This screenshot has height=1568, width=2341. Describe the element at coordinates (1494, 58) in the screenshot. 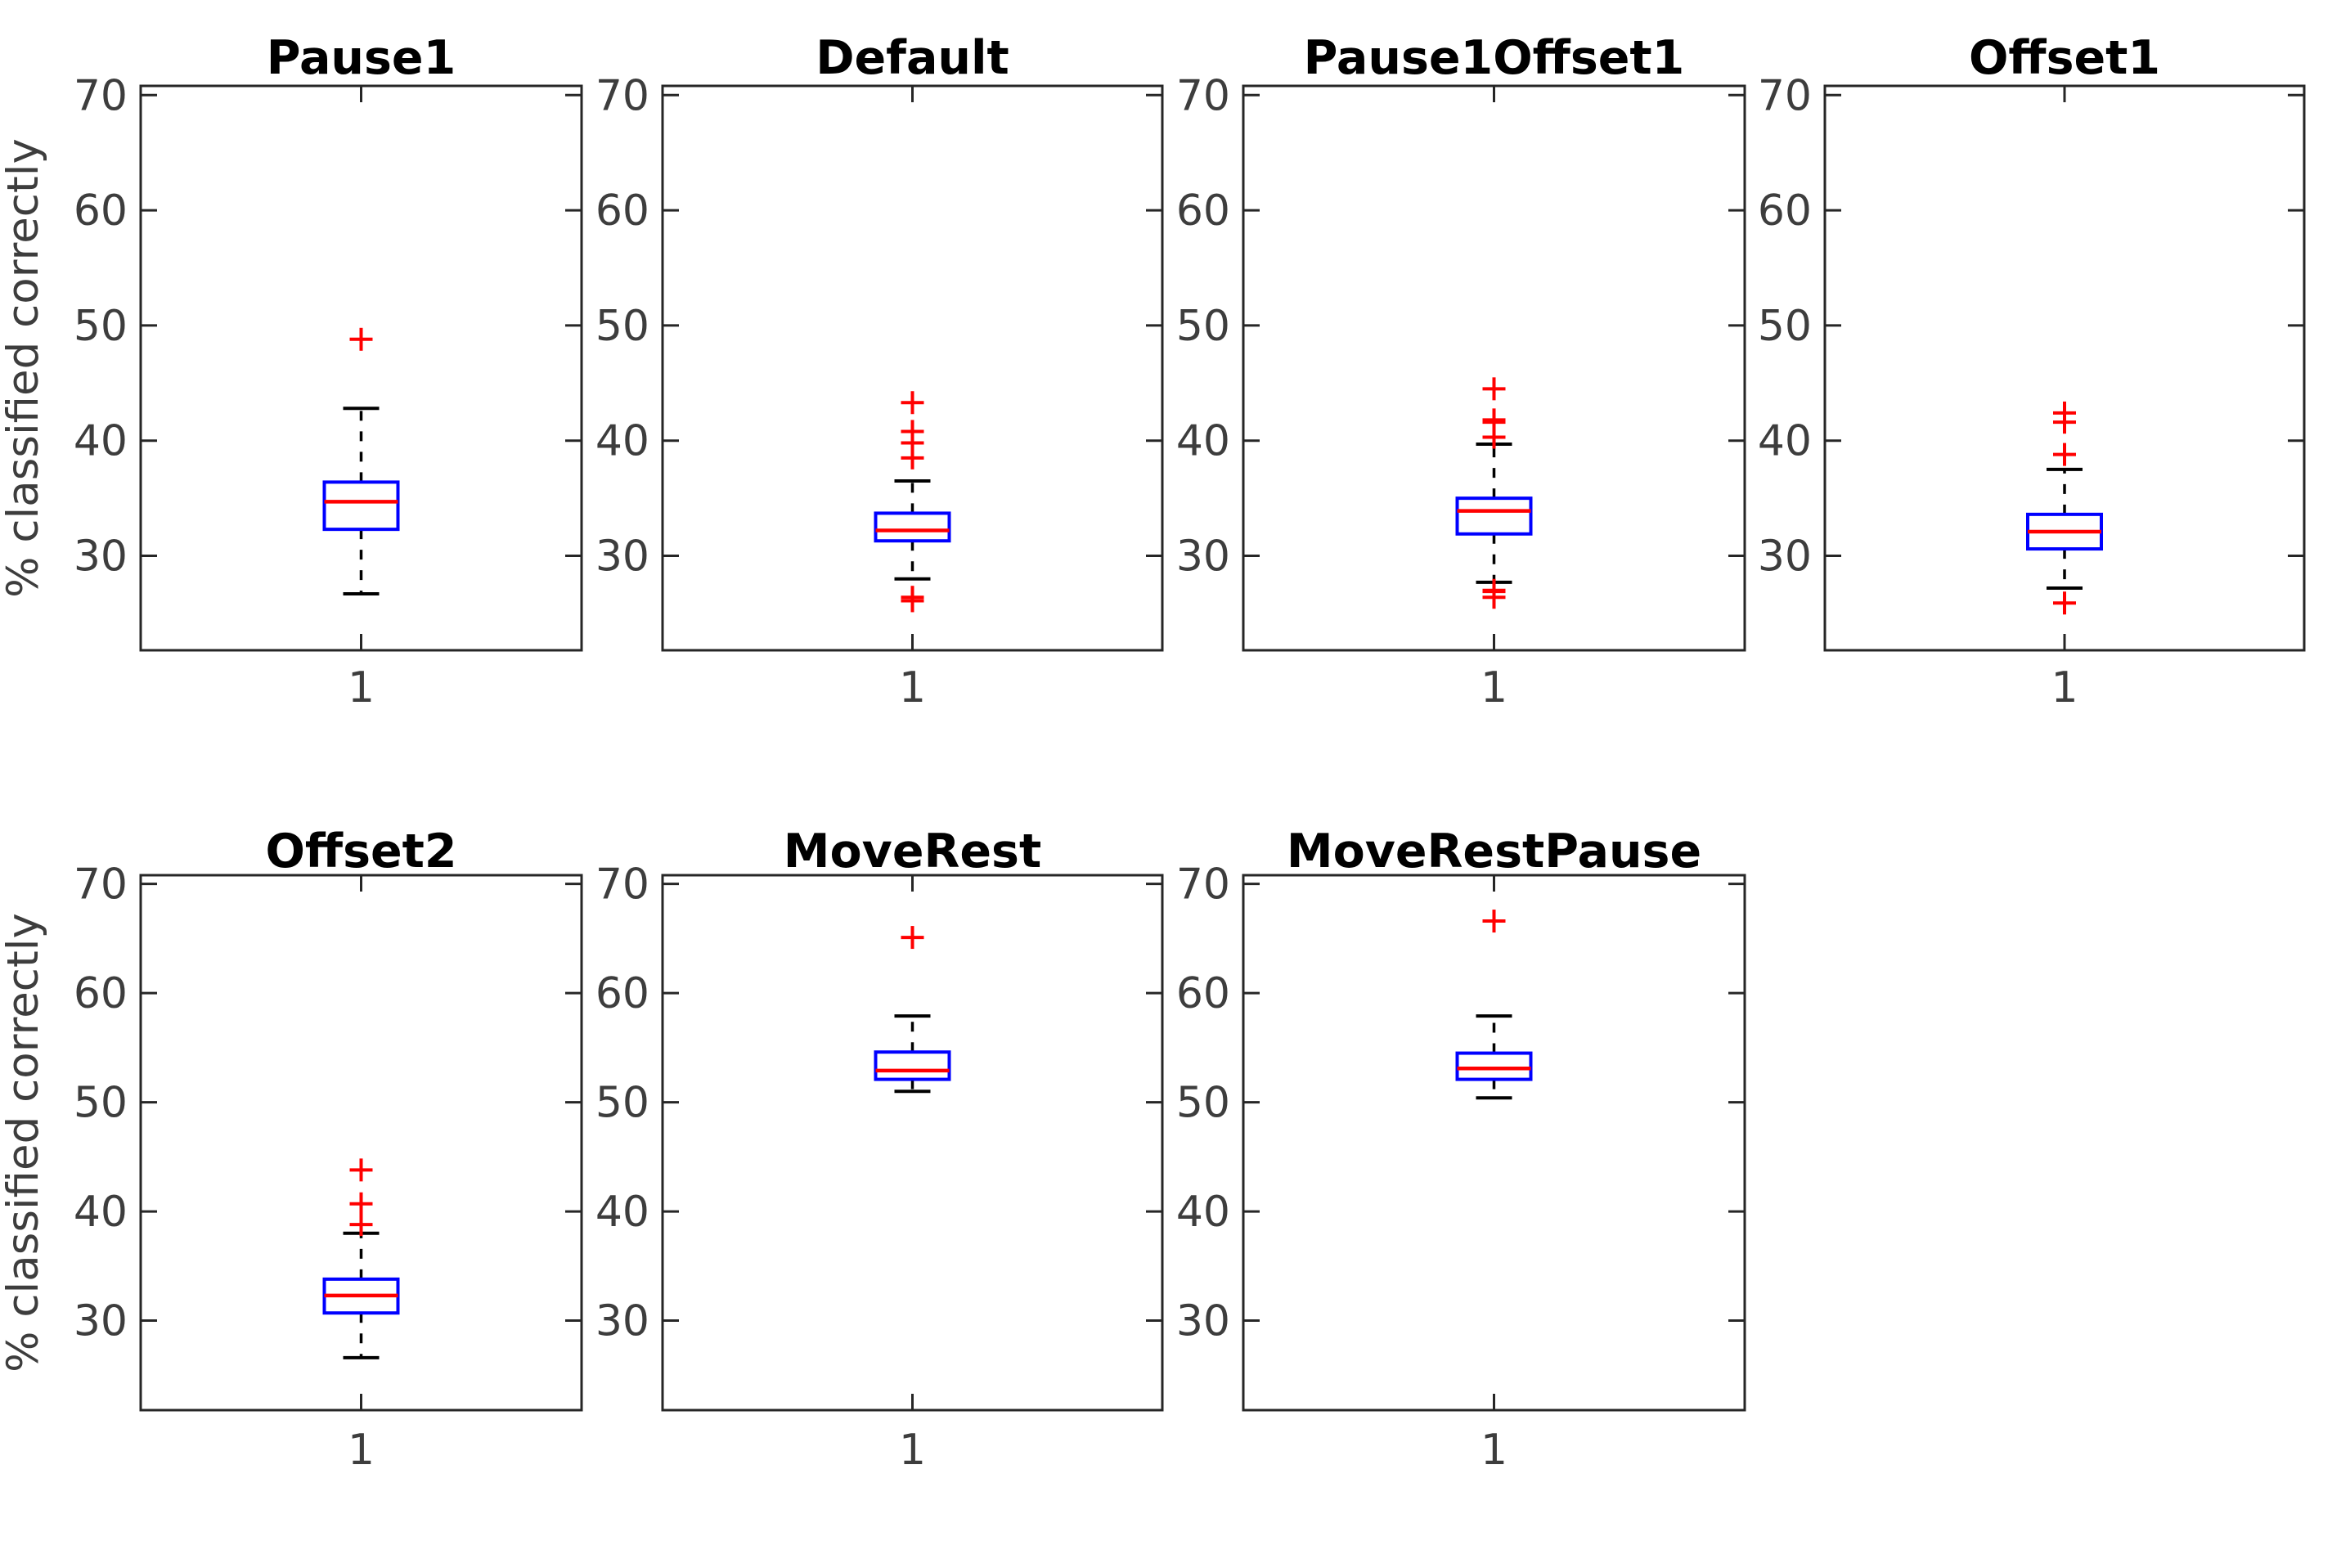

I see `subplot-title: Pause1Offset1` at that location.